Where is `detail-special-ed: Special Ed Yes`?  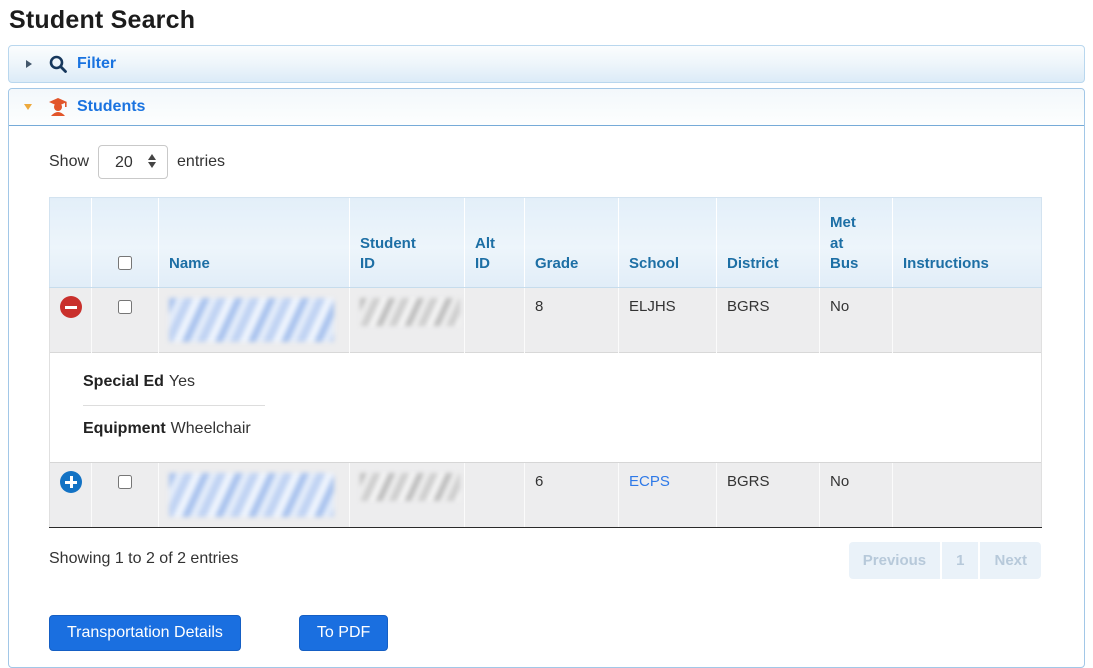
detail-special-ed: Special Ed Yes is located at coordinates (174, 385).